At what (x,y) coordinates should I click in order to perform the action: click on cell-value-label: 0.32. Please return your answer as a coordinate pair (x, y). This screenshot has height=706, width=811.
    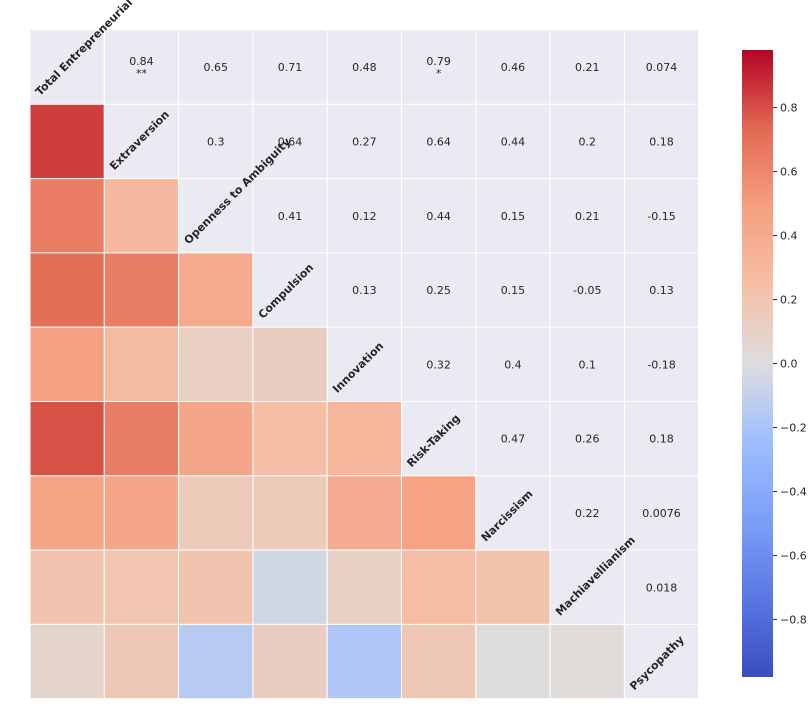
    Looking at the image, I should click on (438, 364).